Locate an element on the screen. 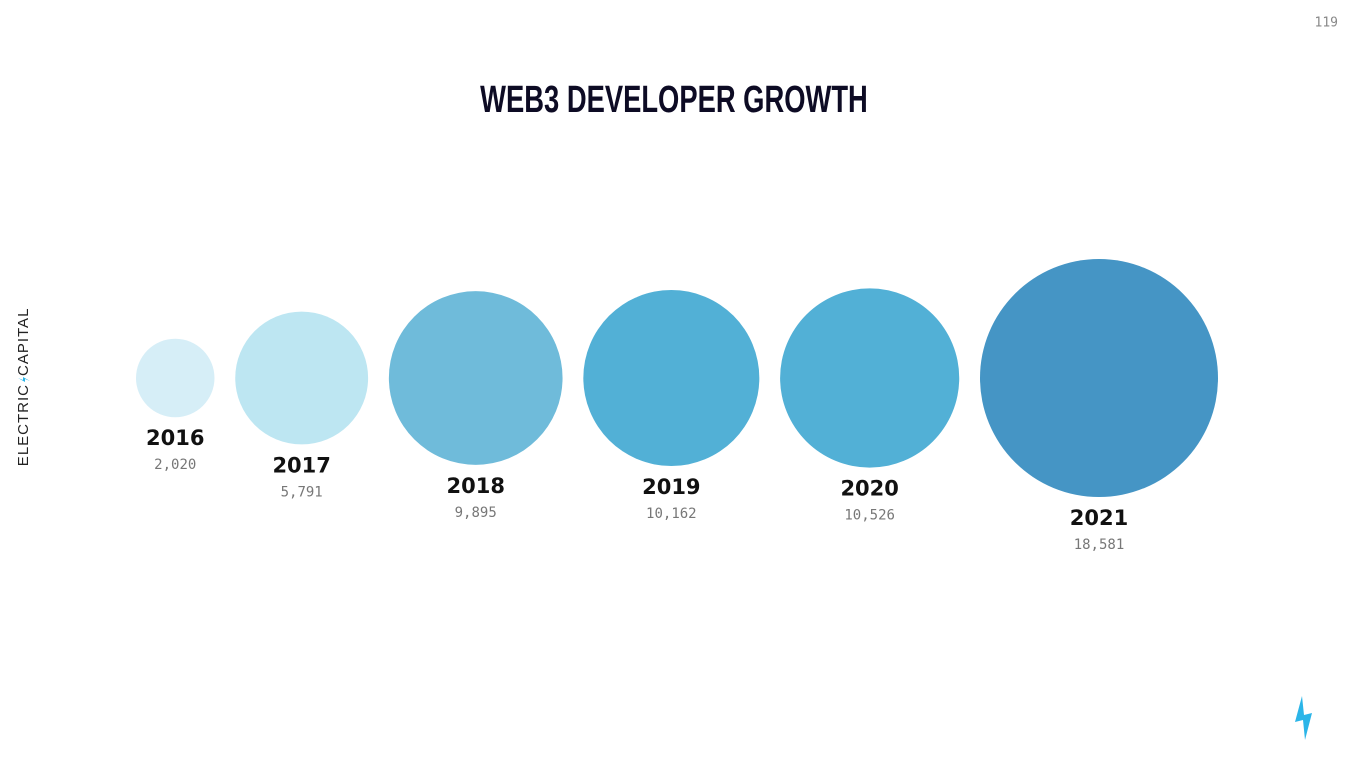 The height and width of the screenshot is (758, 1356). value-label: 2,020 is located at coordinates (175, 465).